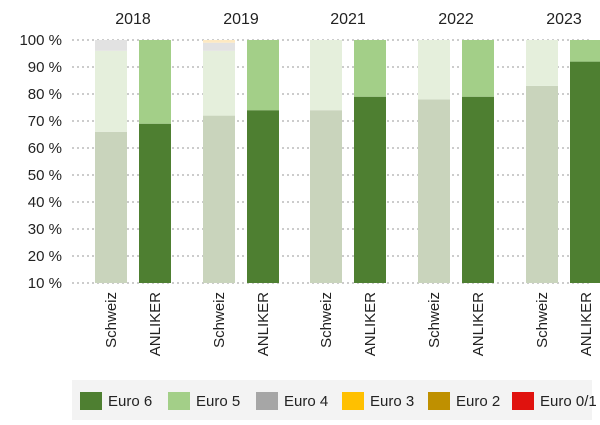  What do you see at coordinates (306, 401) in the screenshot?
I see `legend-label: Euro 4` at bounding box center [306, 401].